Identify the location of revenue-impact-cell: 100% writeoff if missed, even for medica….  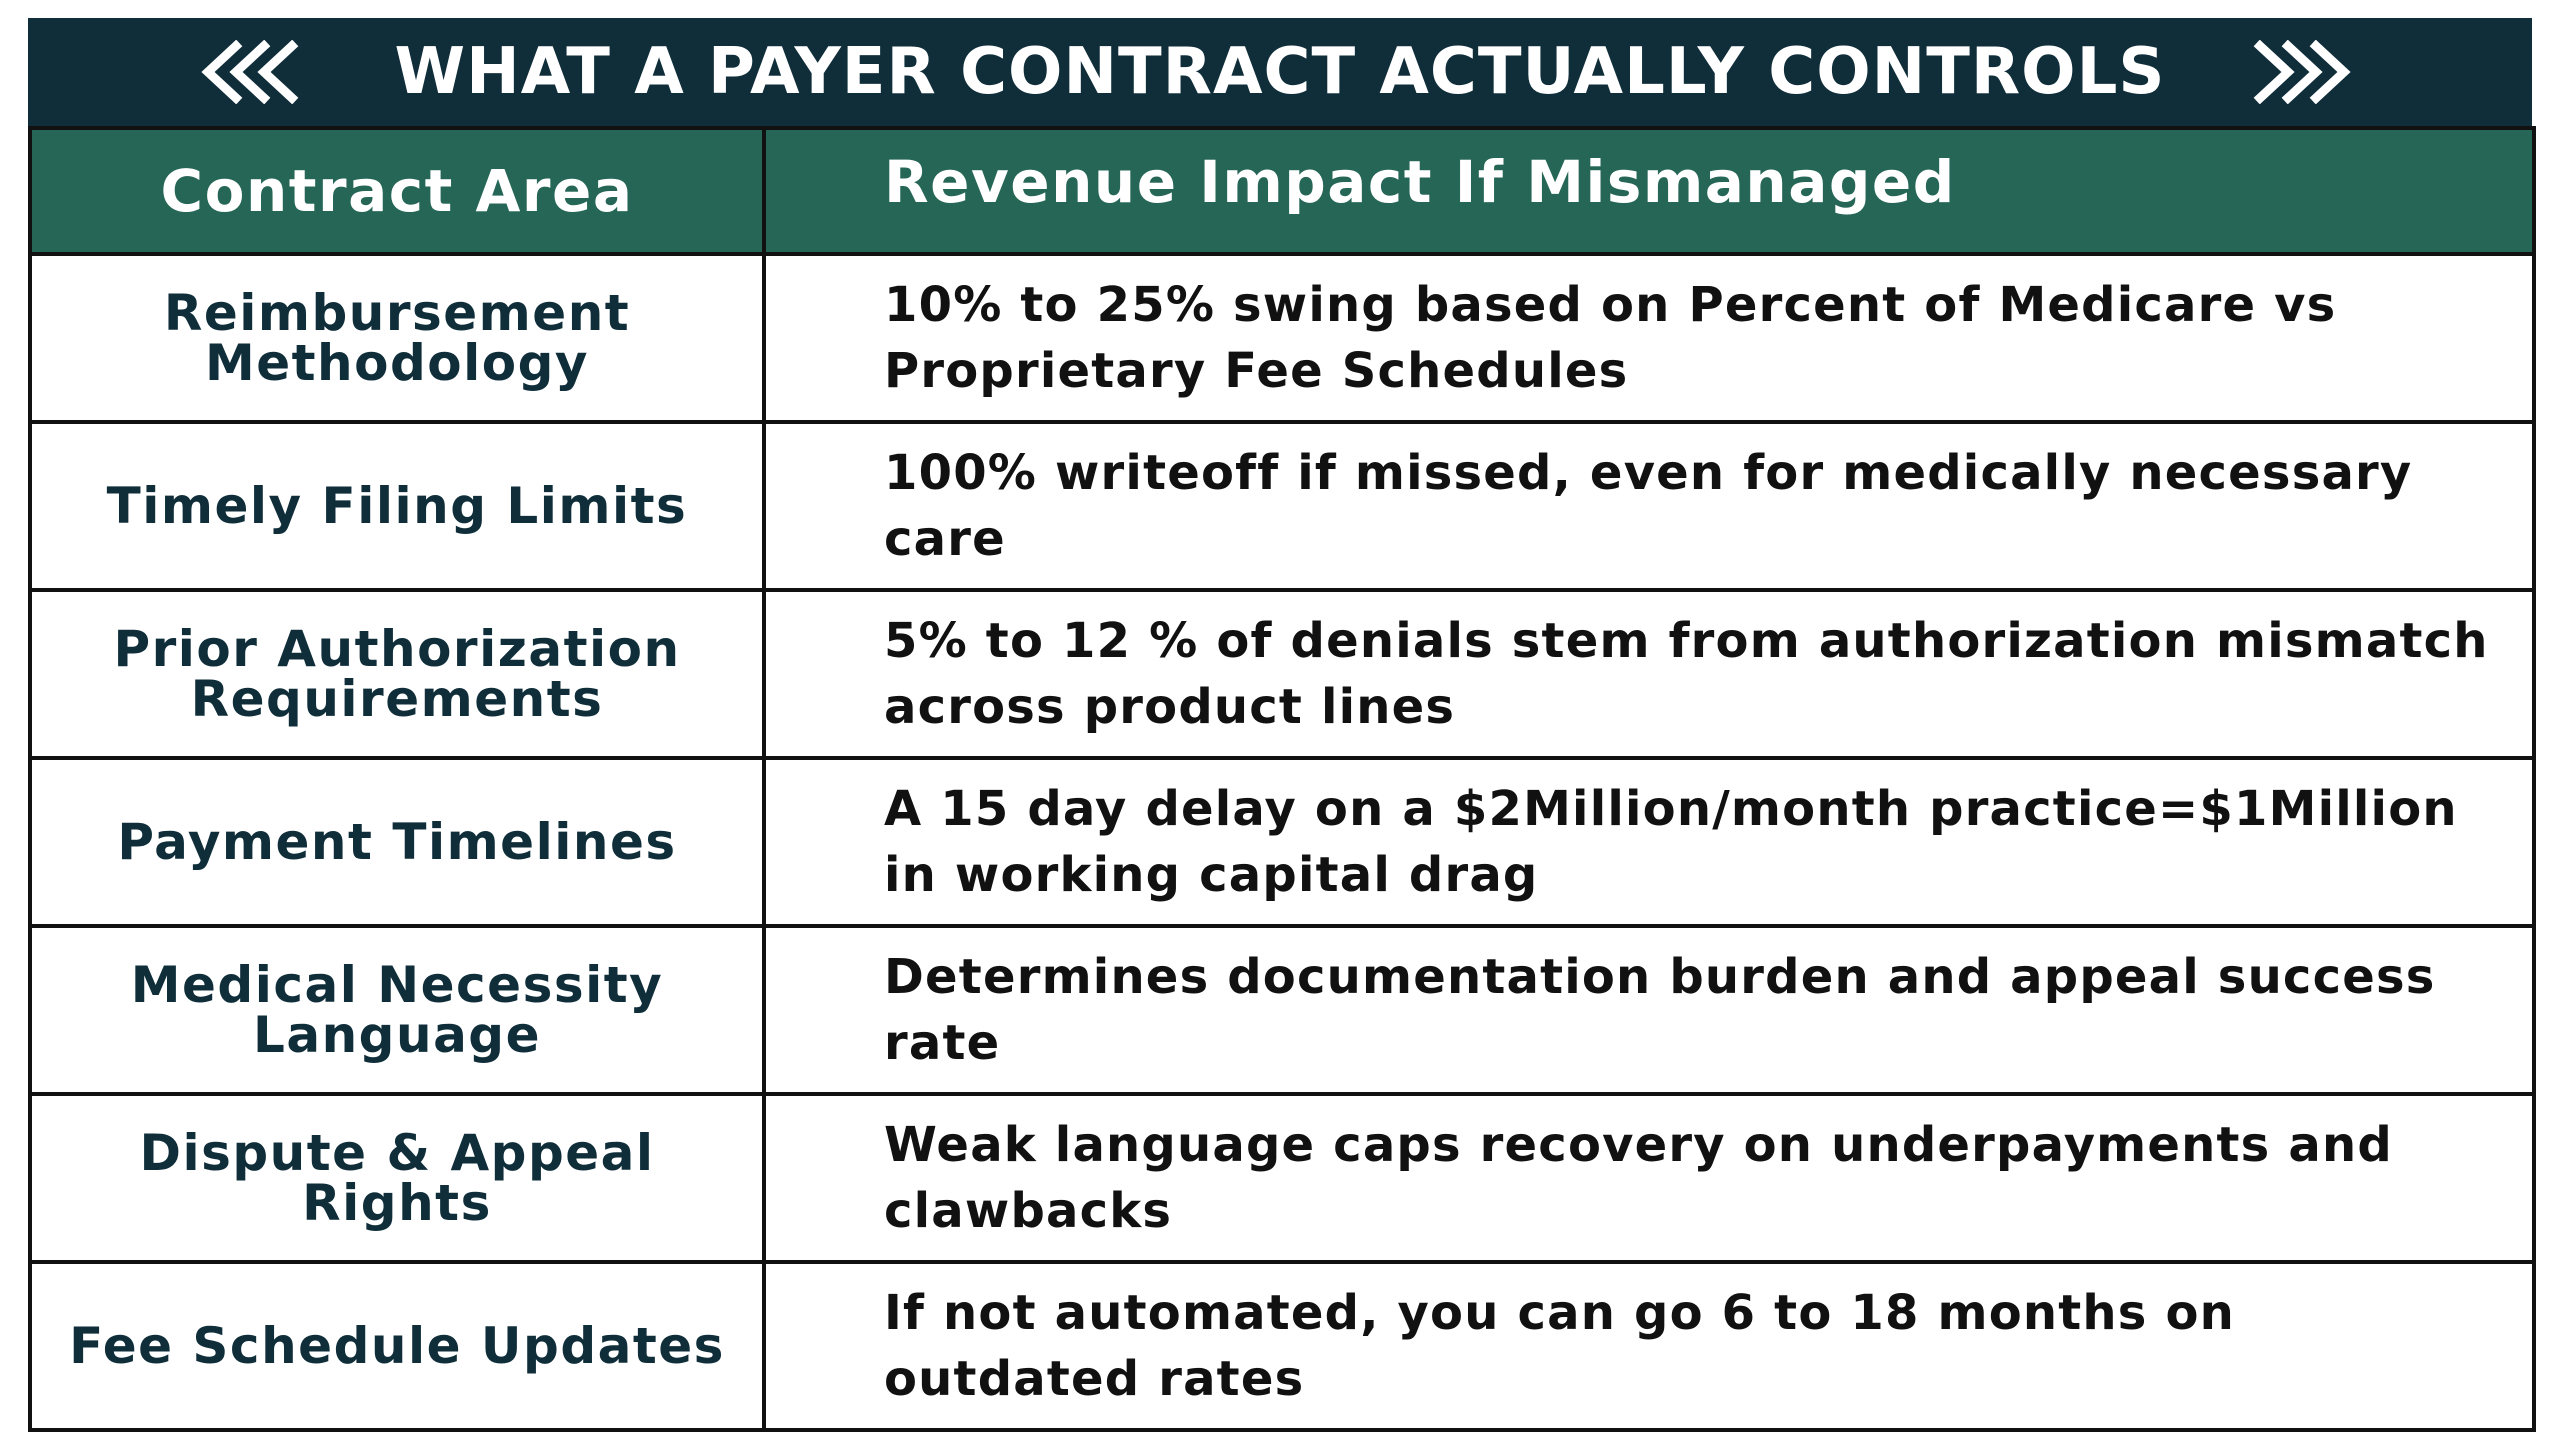
(1649, 506).